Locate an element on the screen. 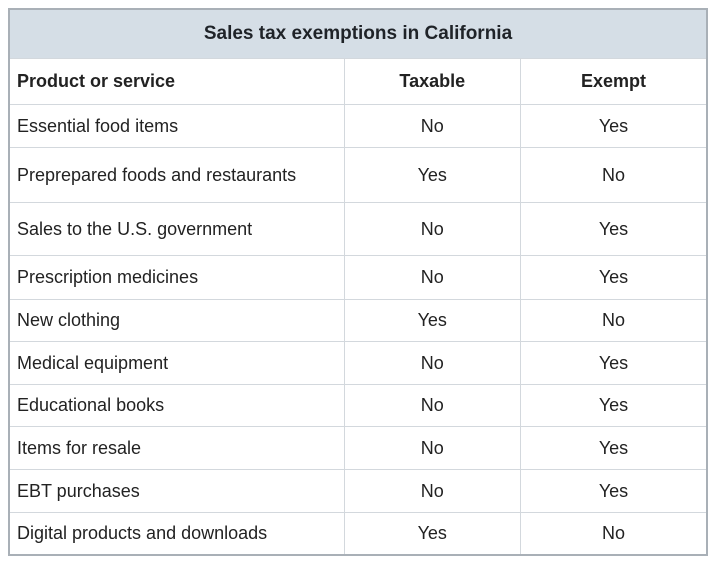  table-row: Essential food items No Yes is located at coordinates (358, 126).